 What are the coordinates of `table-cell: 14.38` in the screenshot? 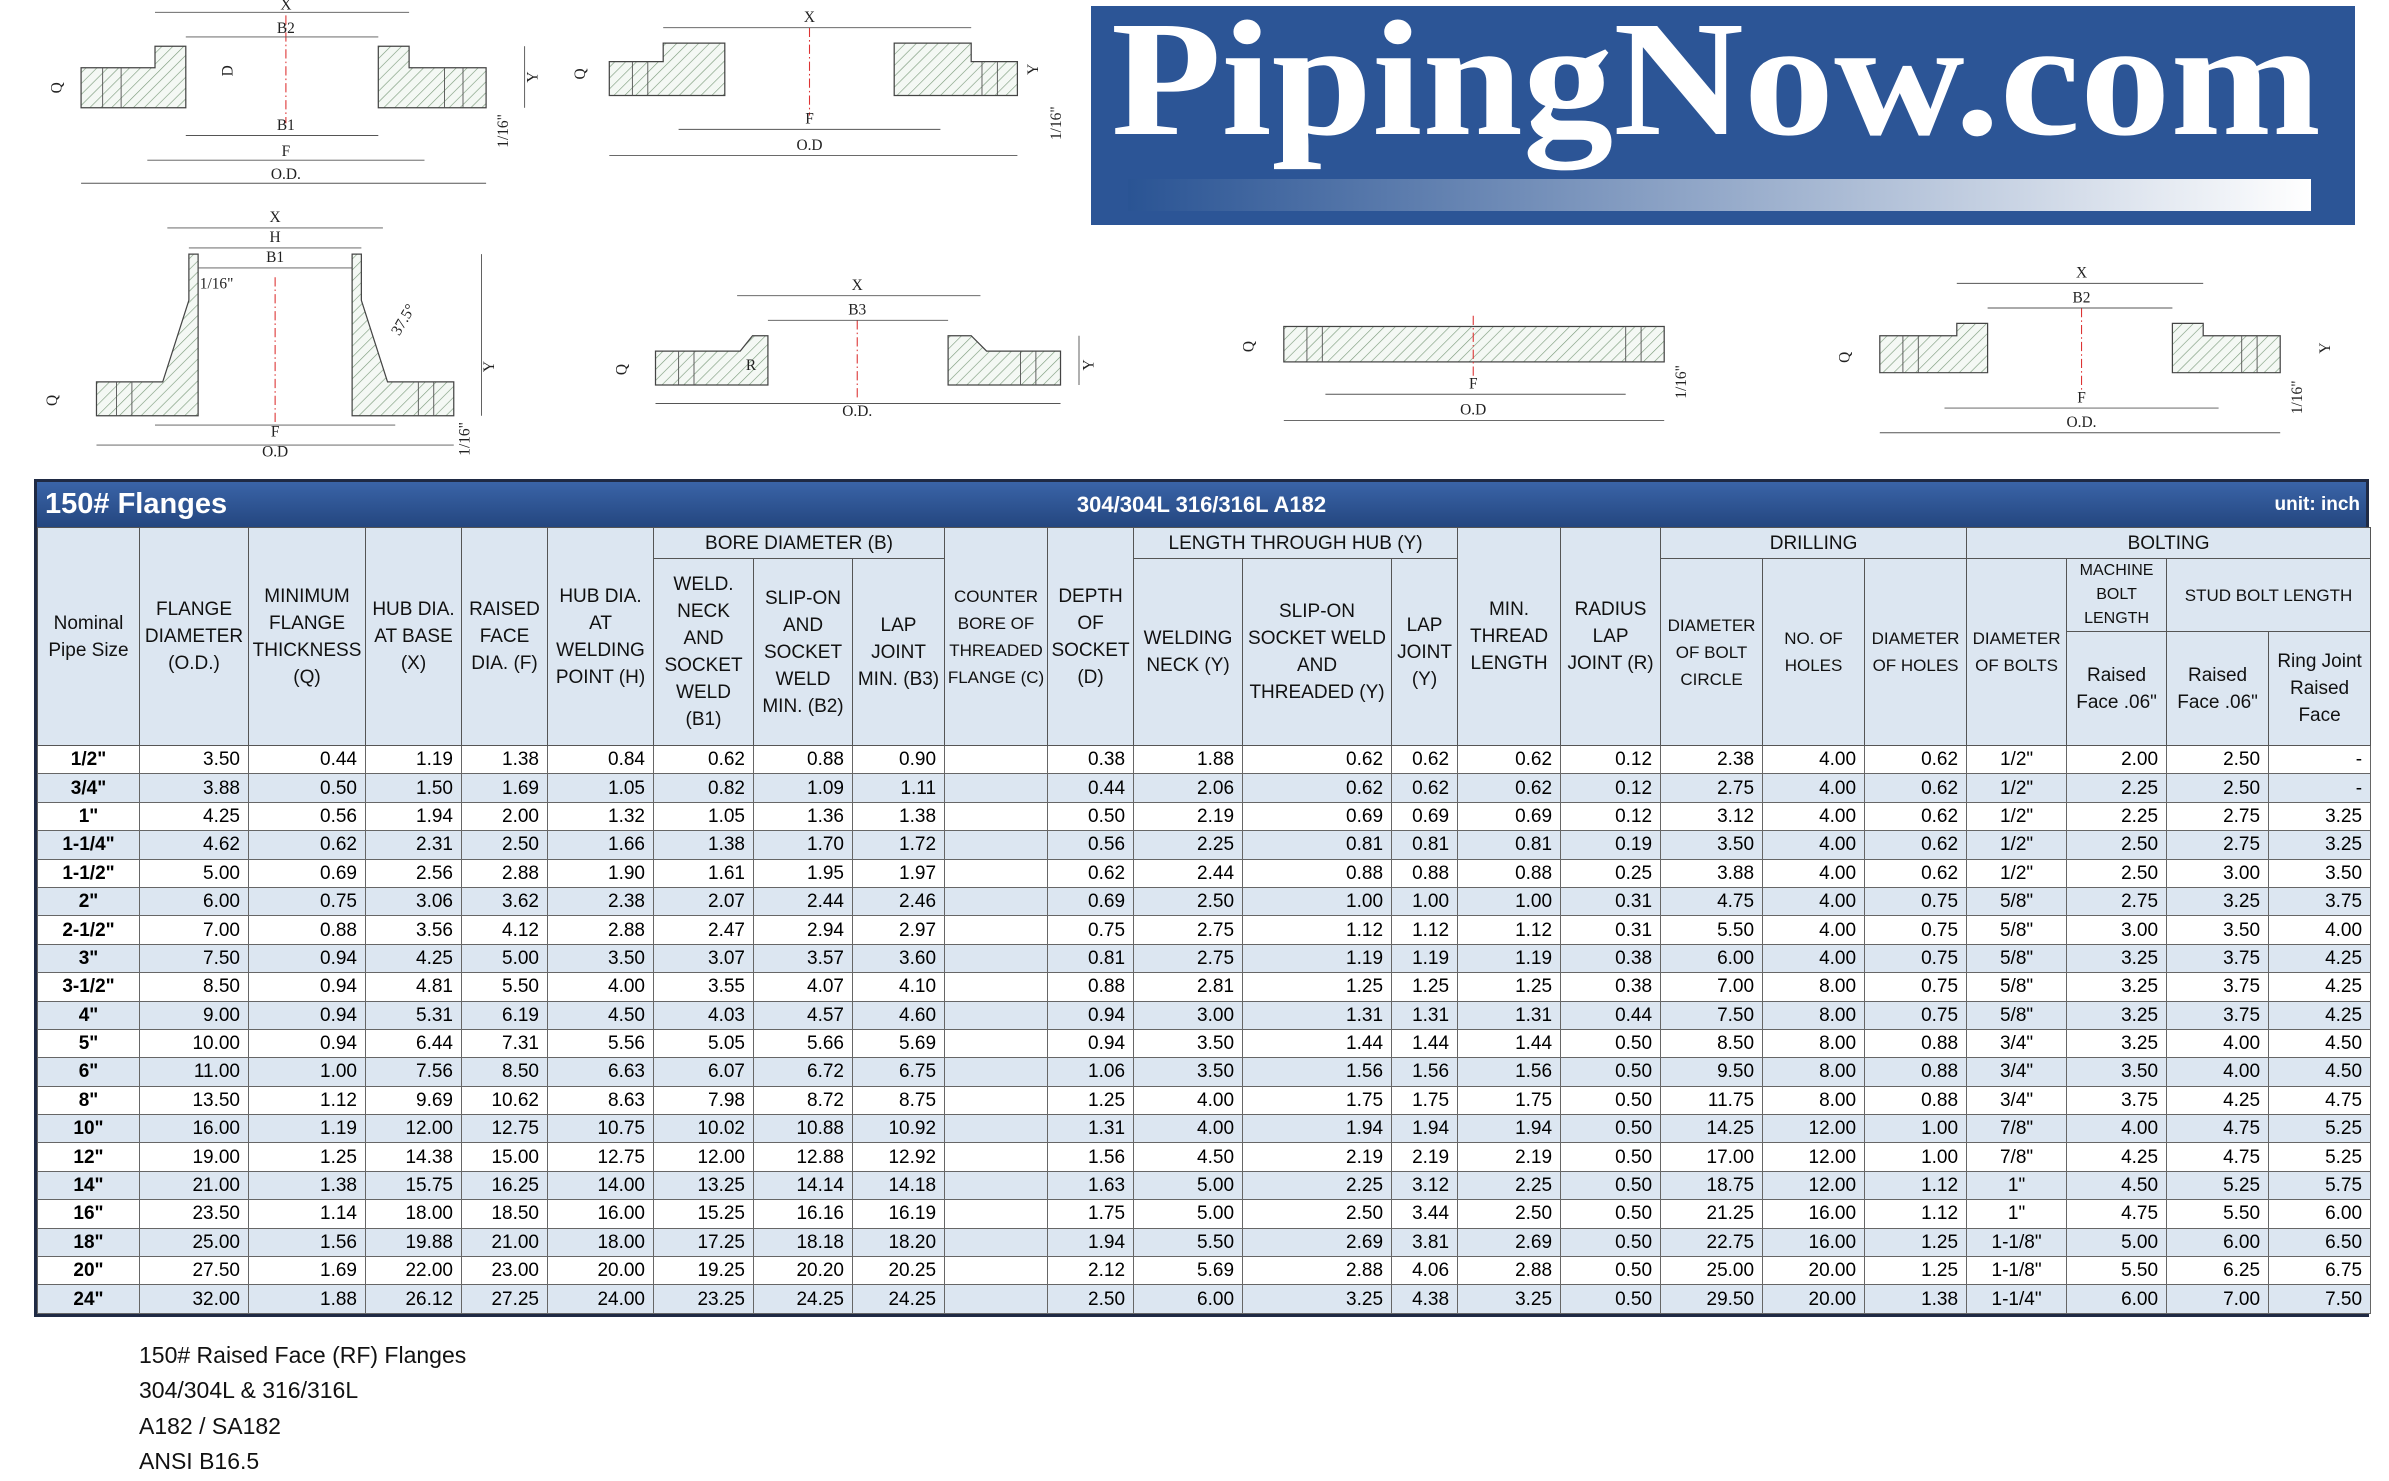 It's located at (413, 1157).